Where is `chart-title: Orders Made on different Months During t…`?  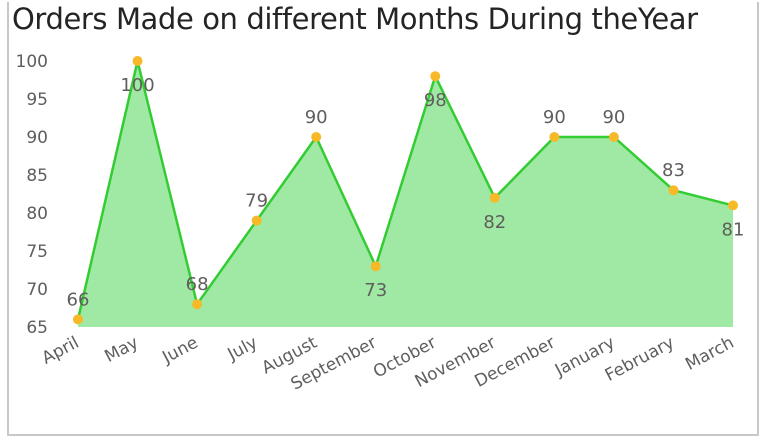
chart-title: Orders Made on different Months During t… is located at coordinates (355, 19).